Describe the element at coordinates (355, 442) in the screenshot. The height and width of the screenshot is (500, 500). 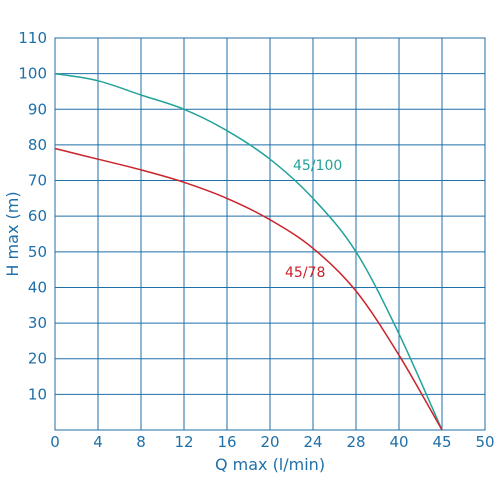
I see `x-tick-label: 28` at that location.